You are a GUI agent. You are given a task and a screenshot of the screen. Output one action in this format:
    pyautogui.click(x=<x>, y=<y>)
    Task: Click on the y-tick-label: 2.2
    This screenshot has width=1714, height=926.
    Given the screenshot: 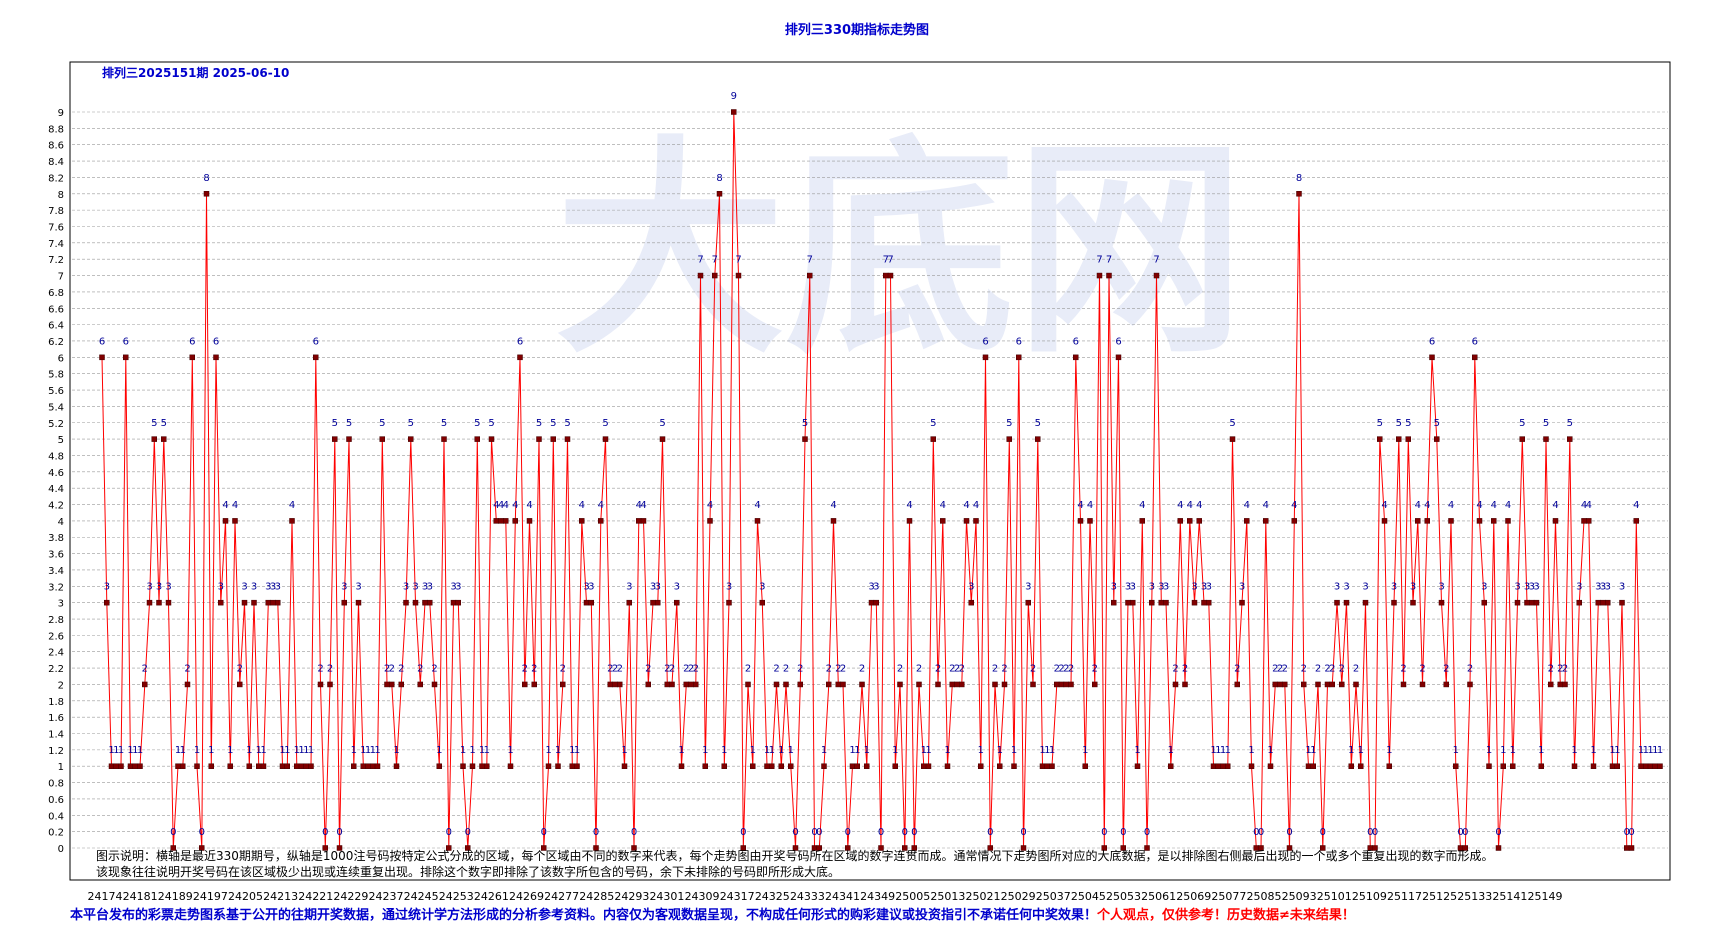 What is the action you would take?
    pyautogui.click(x=56, y=669)
    